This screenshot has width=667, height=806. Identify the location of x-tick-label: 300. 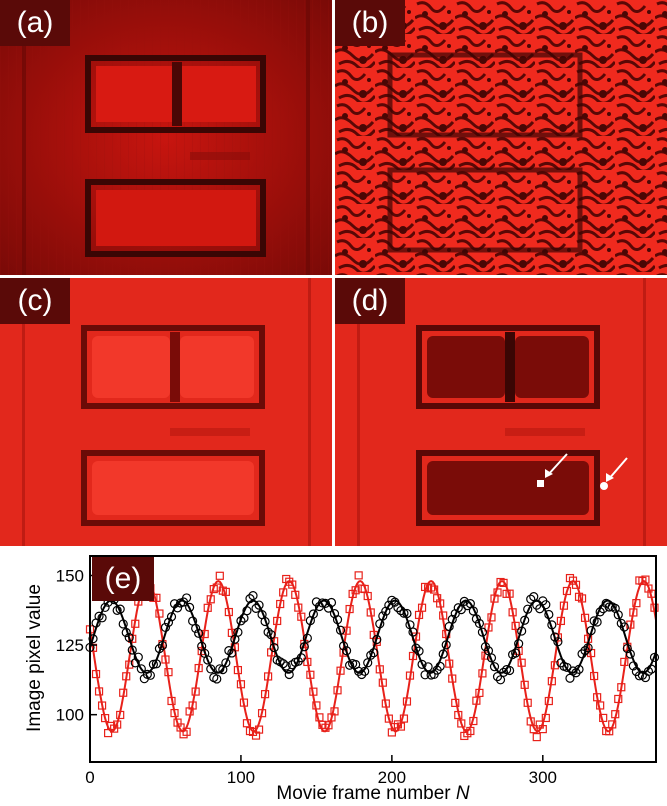
(543, 777).